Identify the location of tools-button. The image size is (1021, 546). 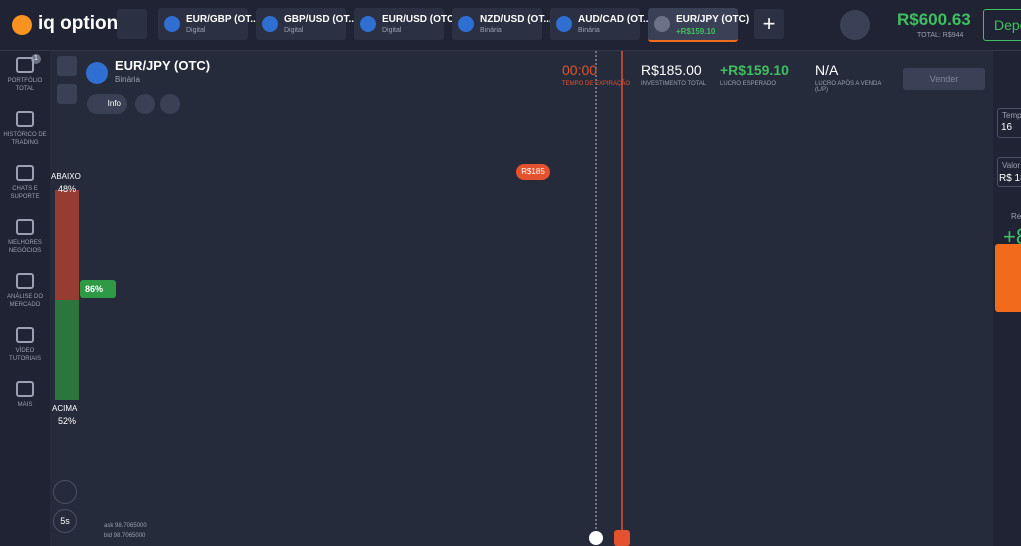
(67, 94).